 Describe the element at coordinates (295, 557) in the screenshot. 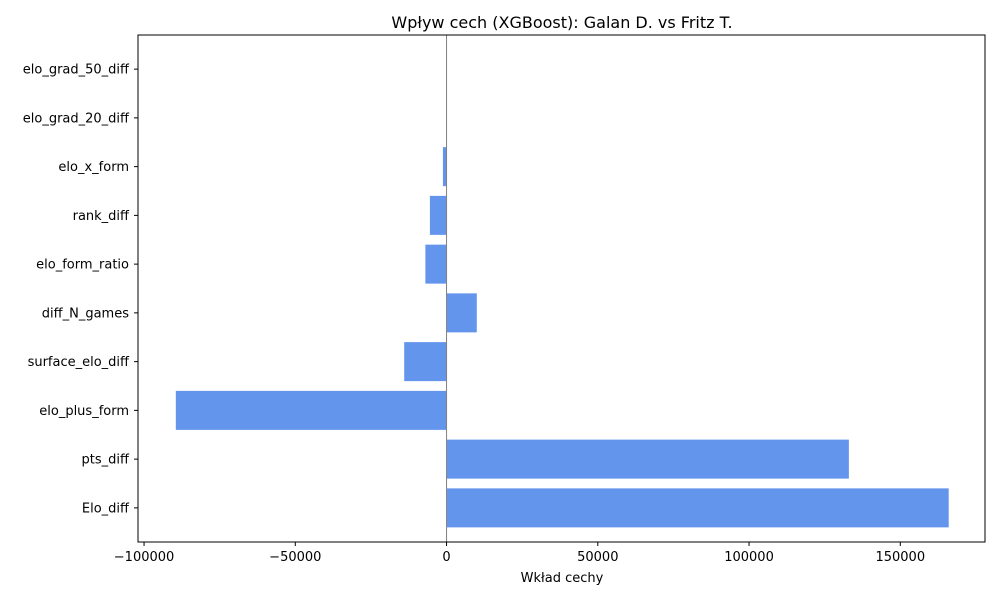

I see `x-tick-label: −50000` at that location.